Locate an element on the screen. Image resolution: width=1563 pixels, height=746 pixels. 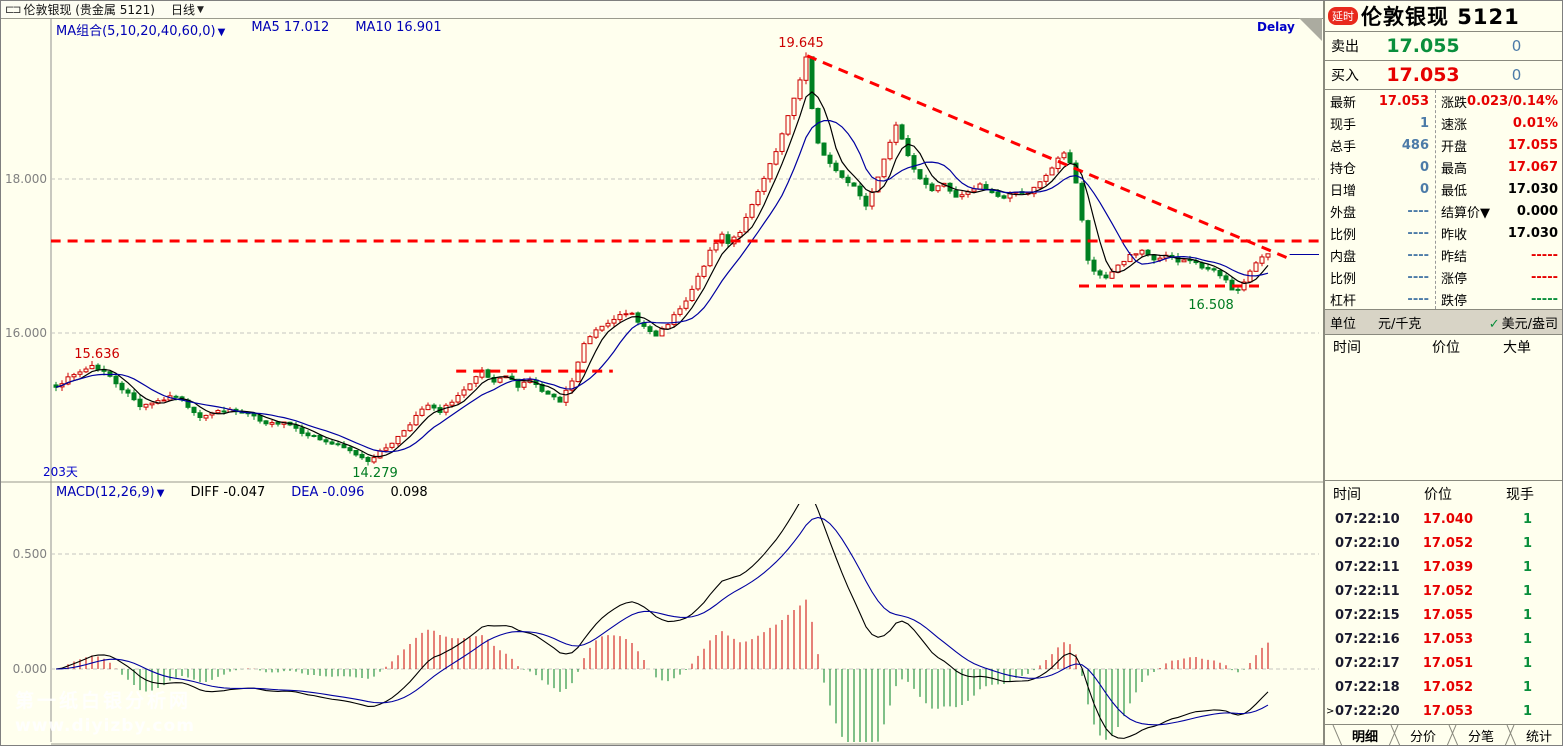
ma10-value: MA10 16.901 is located at coordinates (398, 27).